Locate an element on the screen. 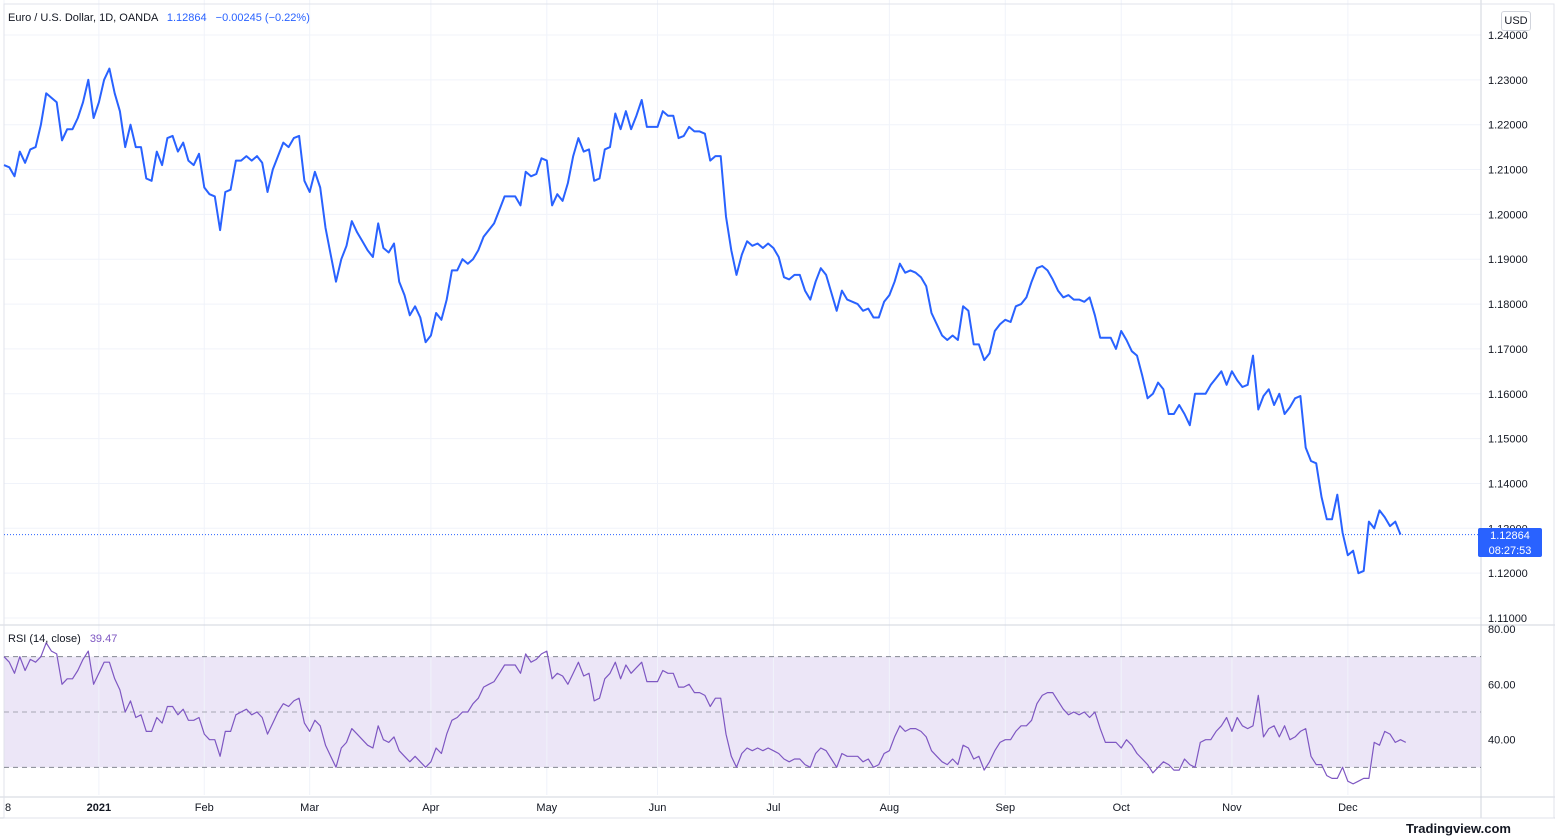 The height and width of the screenshot is (839, 1555). rsi-tick-label: 40.00 is located at coordinates (1502, 741).